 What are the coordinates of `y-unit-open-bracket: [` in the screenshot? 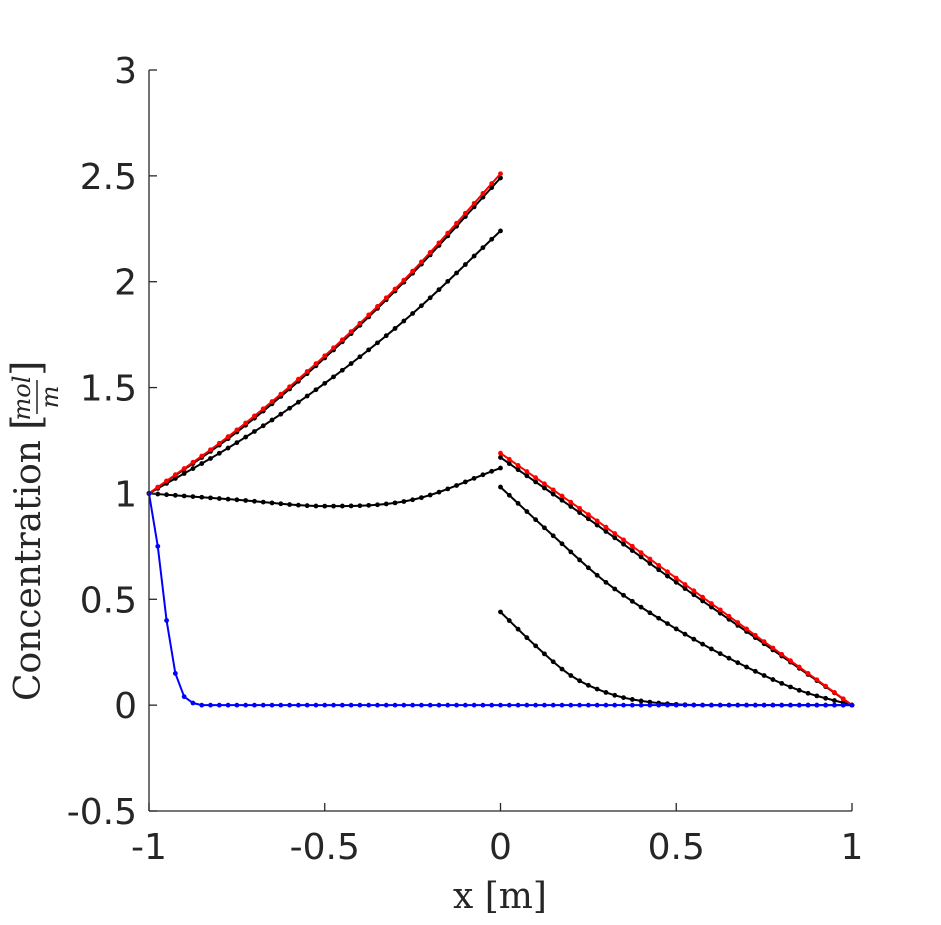 It's located at (27, 422).